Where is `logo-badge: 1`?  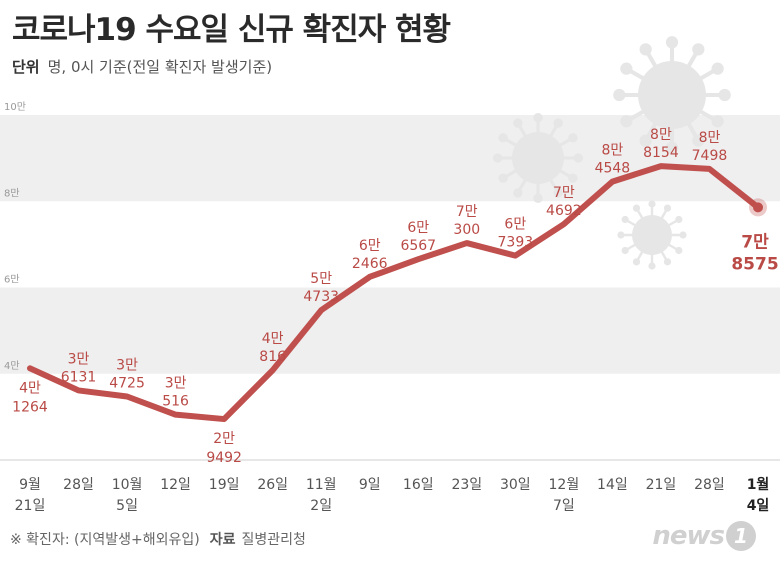
logo-badge: 1 is located at coordinates (741, 536).